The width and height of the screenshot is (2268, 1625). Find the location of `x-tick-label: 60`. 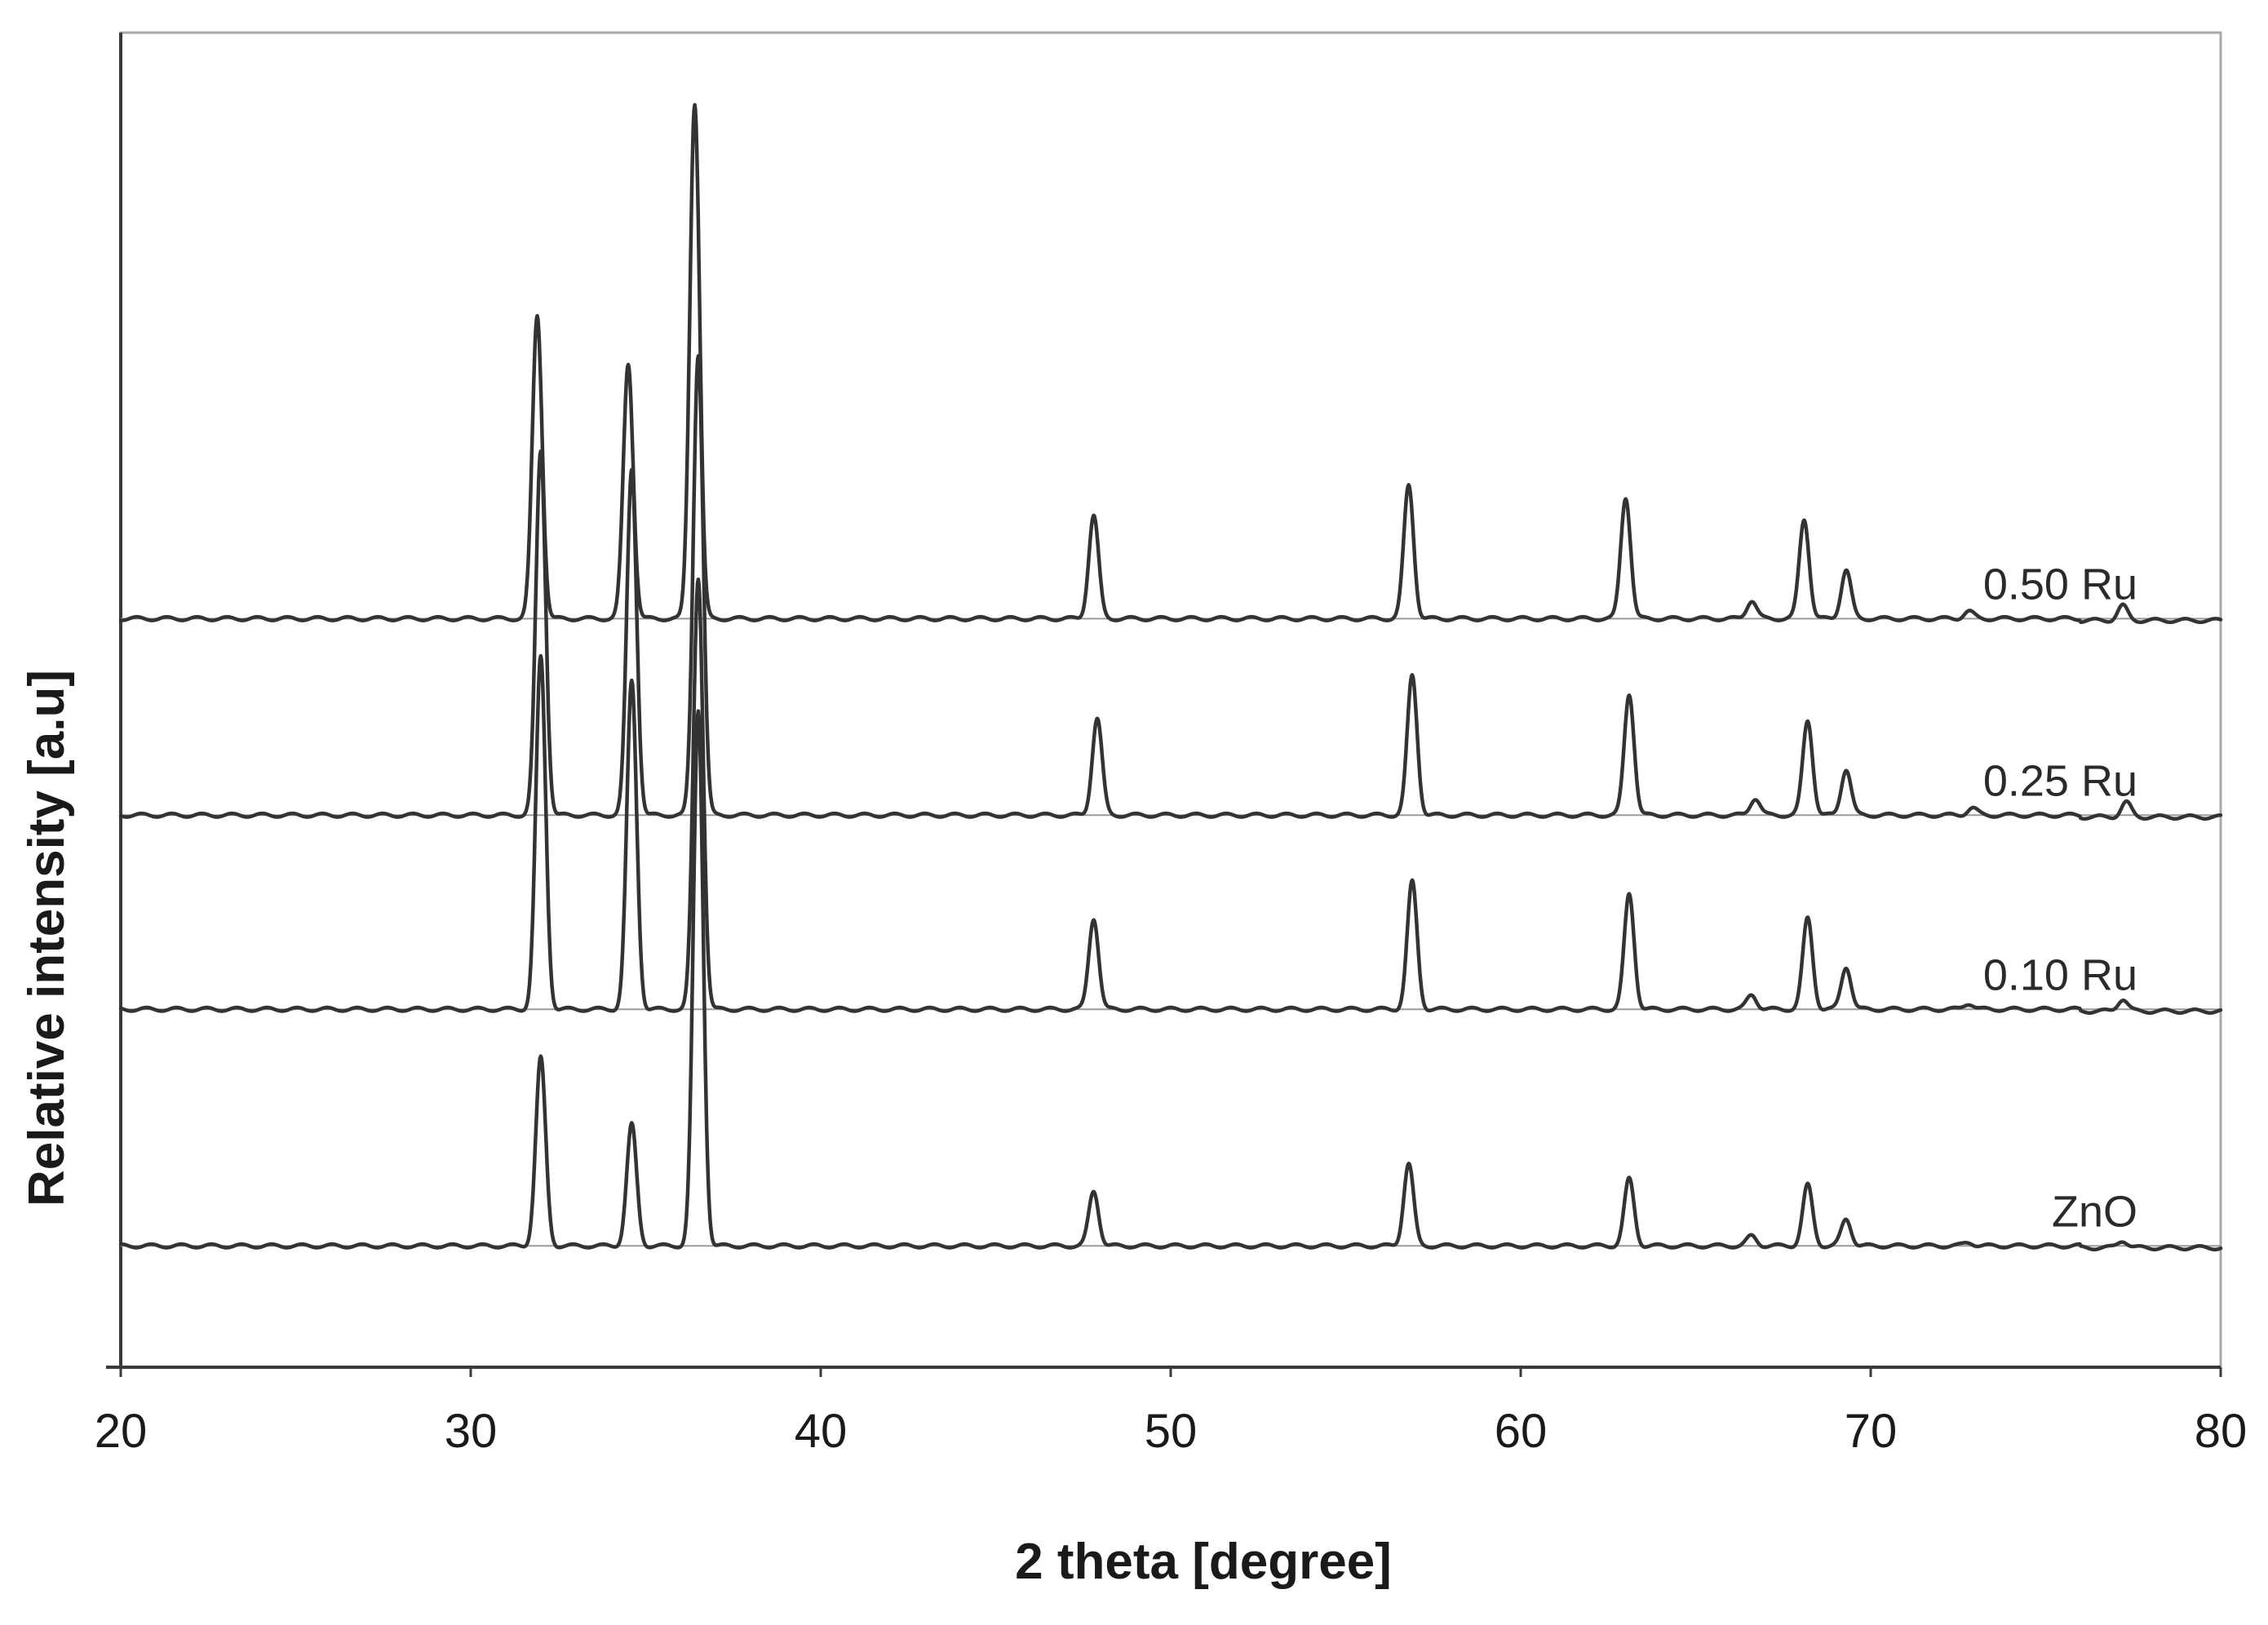

x-tick-label: 60 is located at coordinates (1521, 1431).